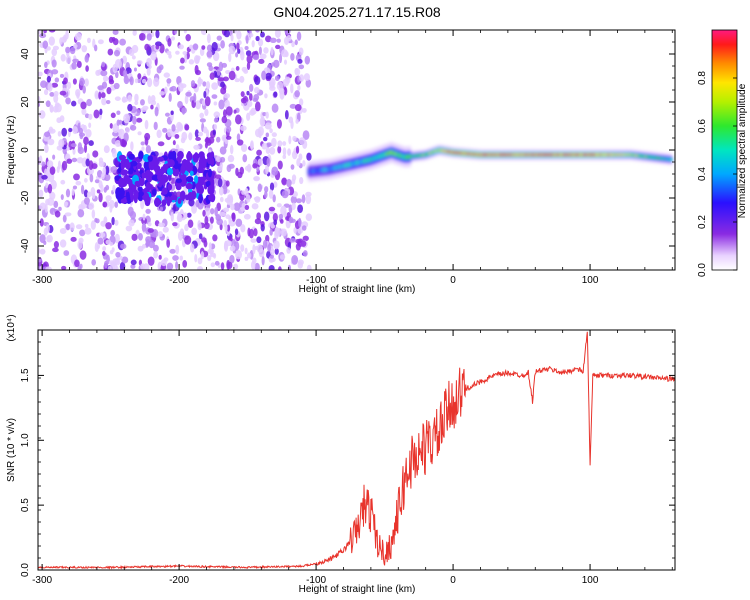 This screenshot has height=600, width=750. What do you see at coordinates (357, 12) in the screenshot?
I see `figure-title: GN04.2025.271.17.15.R08` at bounding box center [357, 12].